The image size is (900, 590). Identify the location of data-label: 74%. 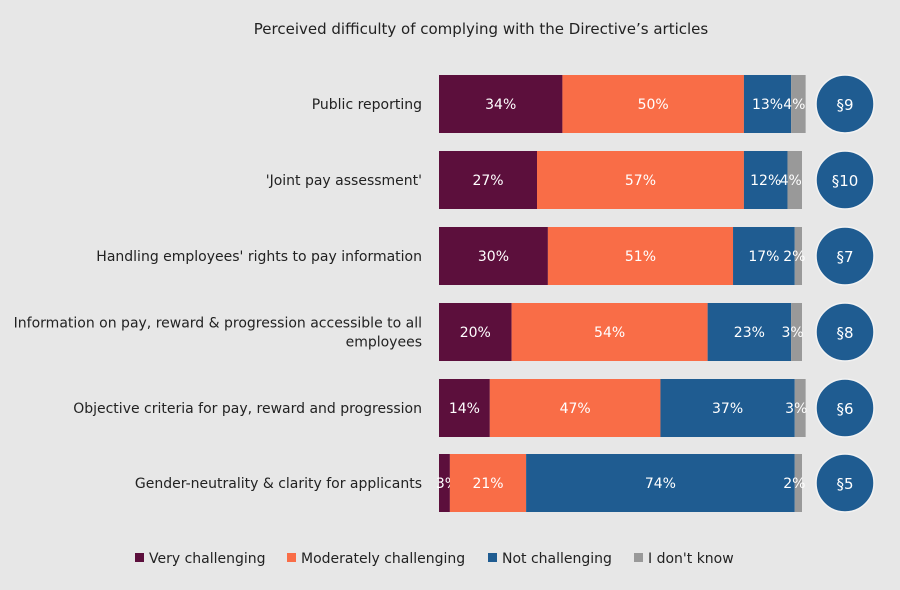
(660, 484).